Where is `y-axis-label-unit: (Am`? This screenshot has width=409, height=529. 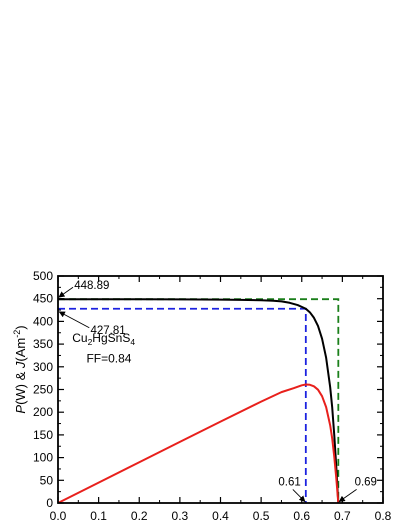
y-axis-label-unit: (Am is located at coordinates (20, 350).